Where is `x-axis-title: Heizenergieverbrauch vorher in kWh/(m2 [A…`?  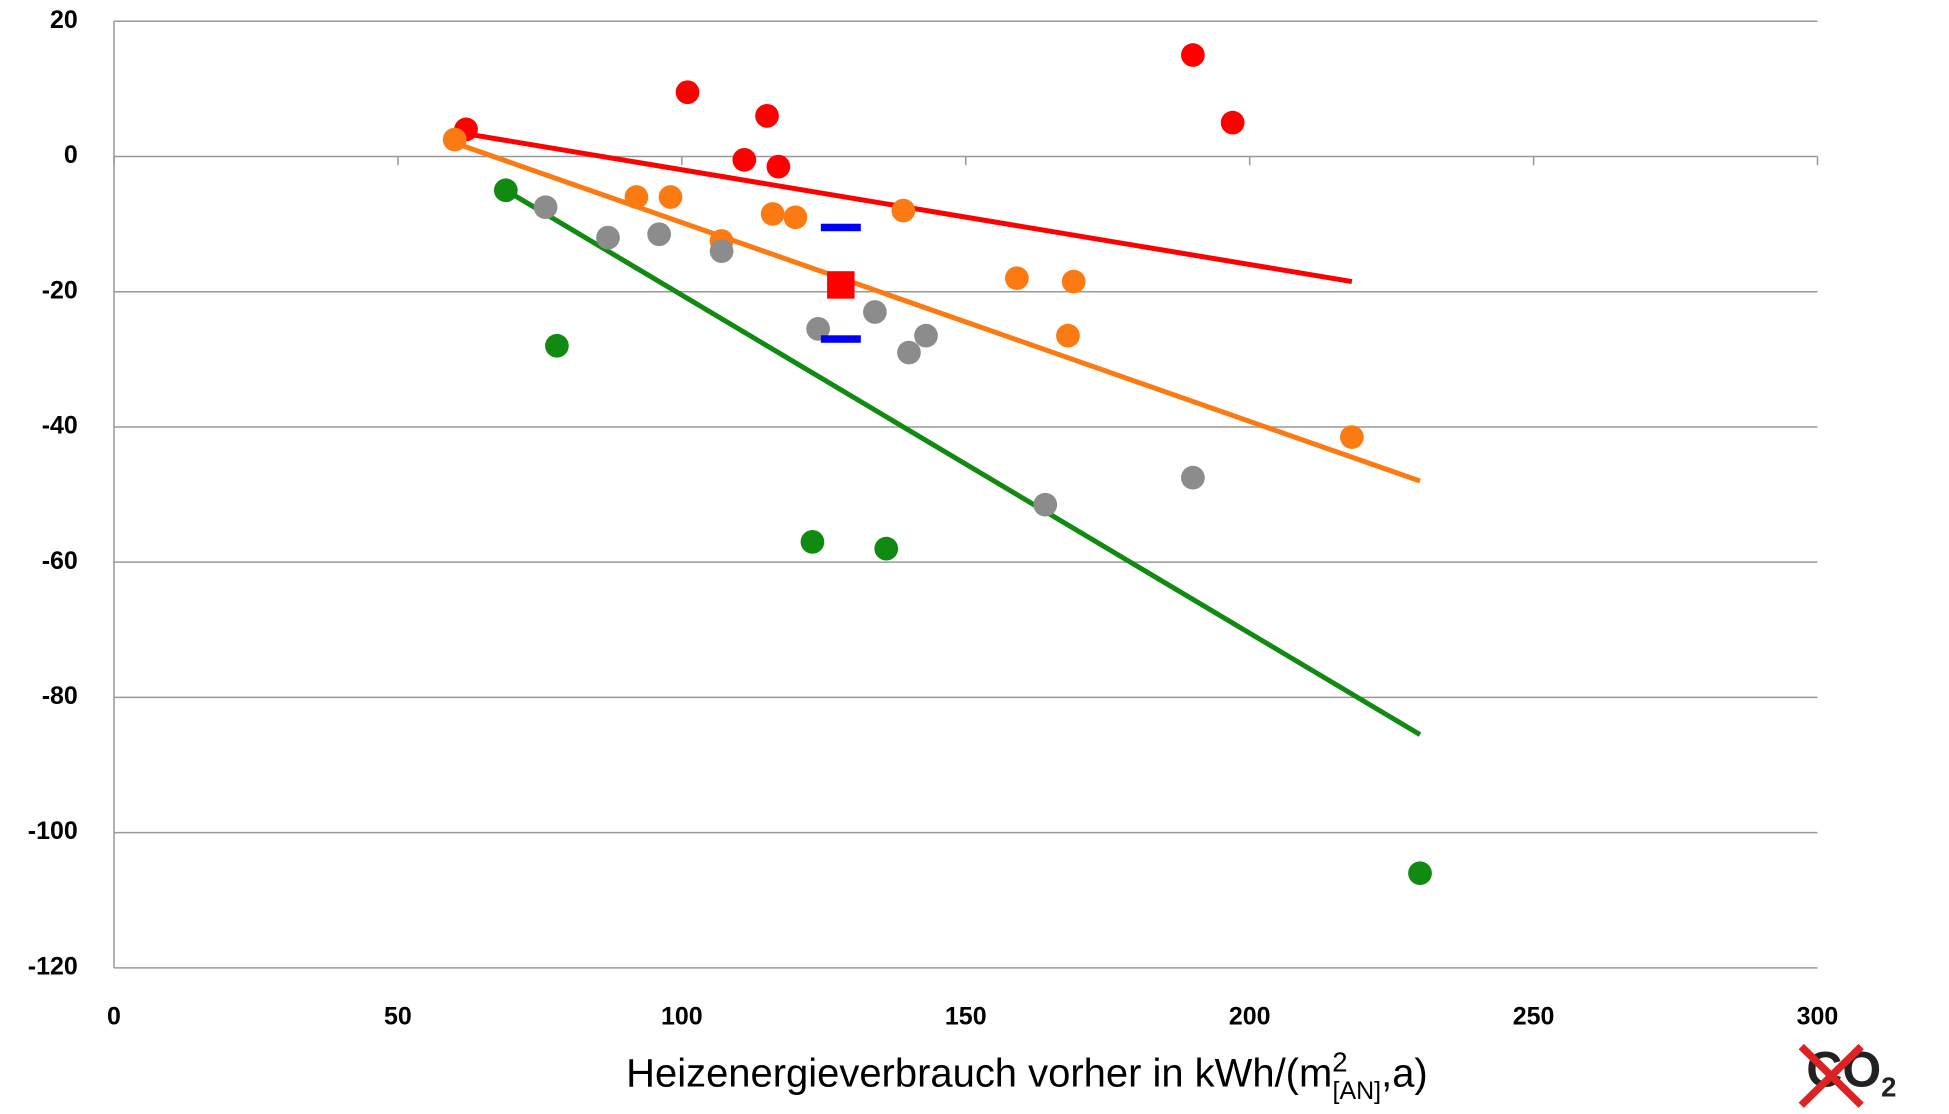
x-axis-title: Heizenergieverbrauch vorher in kWh/(m2 [A… is located at coordinates (1027, 1076).